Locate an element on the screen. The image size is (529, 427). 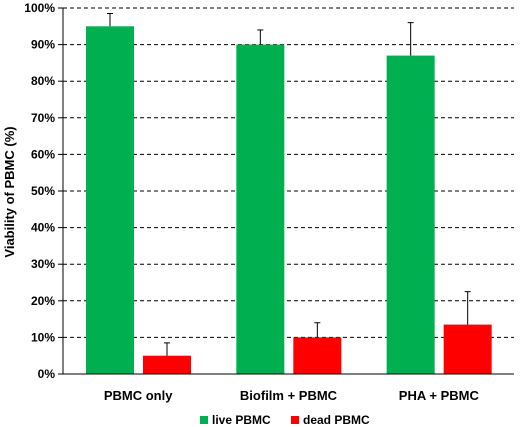
x-category-labels: PBMC only Biofilm + PBMC PHA + PBMC is located at coordinates (292, 395).